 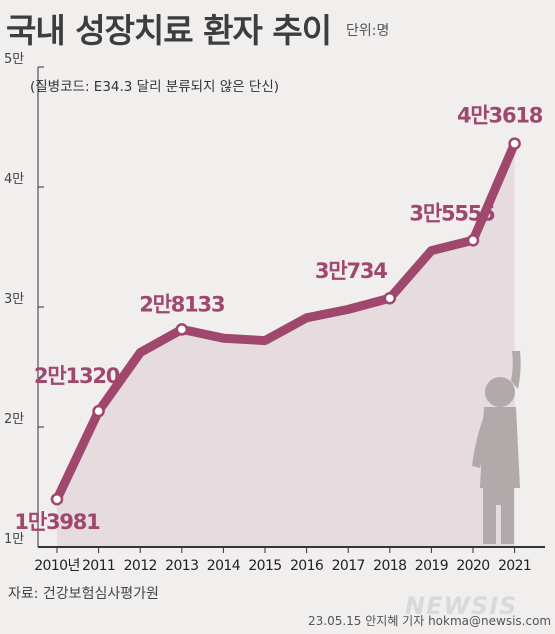 I want to click on child-silhouette-icon, so click(x=496, y=447).